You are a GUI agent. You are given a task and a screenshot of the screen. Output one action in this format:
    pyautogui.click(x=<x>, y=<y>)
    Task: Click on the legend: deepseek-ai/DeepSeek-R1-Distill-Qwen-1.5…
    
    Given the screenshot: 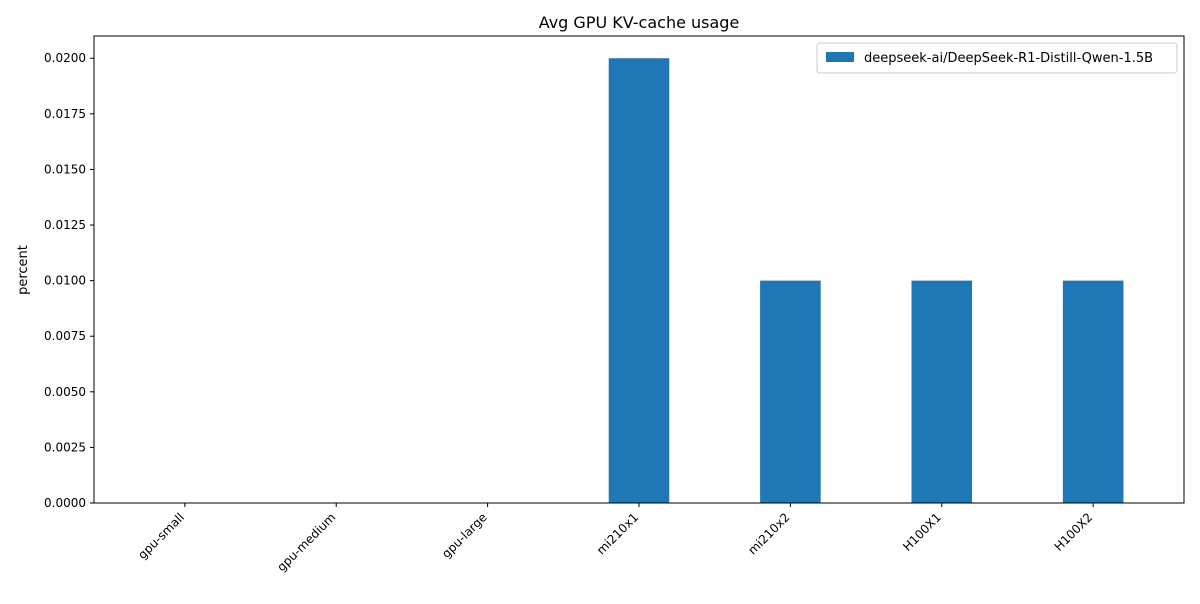 What is the action you would take?
    pyautogui.click(x=997, y=58)
    